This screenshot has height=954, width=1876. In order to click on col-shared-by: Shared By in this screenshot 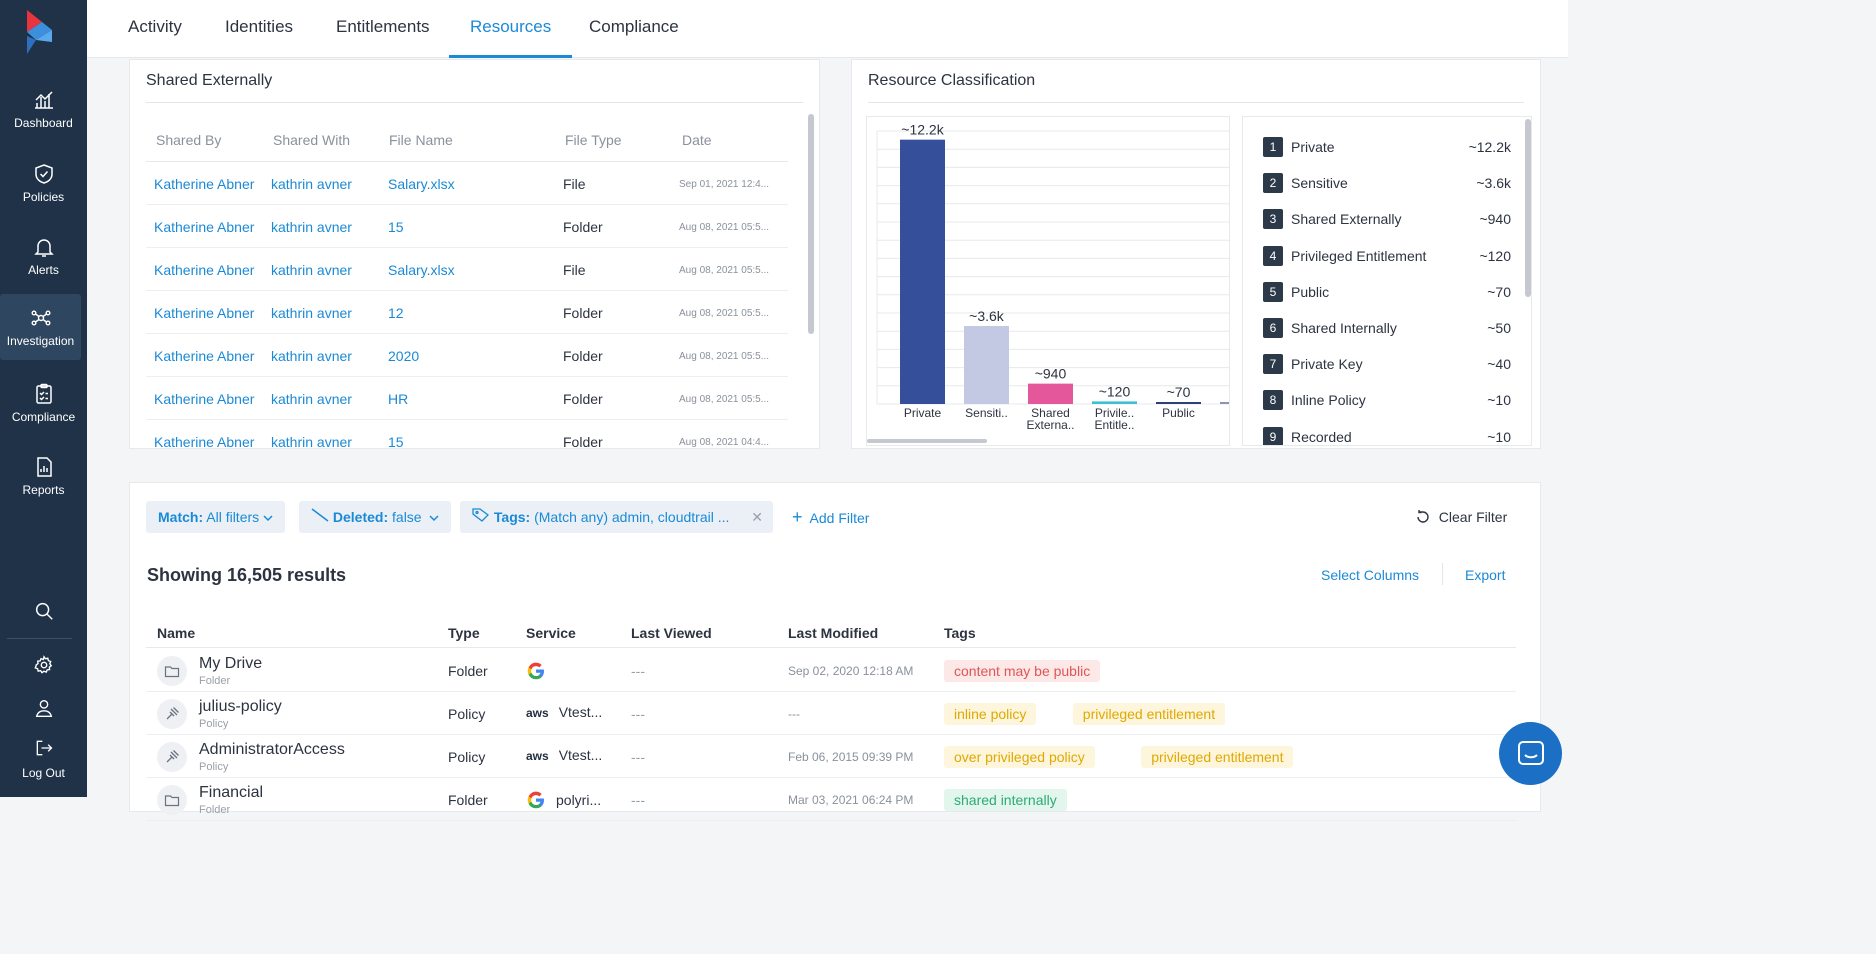, I will do `click(189, 140)`.